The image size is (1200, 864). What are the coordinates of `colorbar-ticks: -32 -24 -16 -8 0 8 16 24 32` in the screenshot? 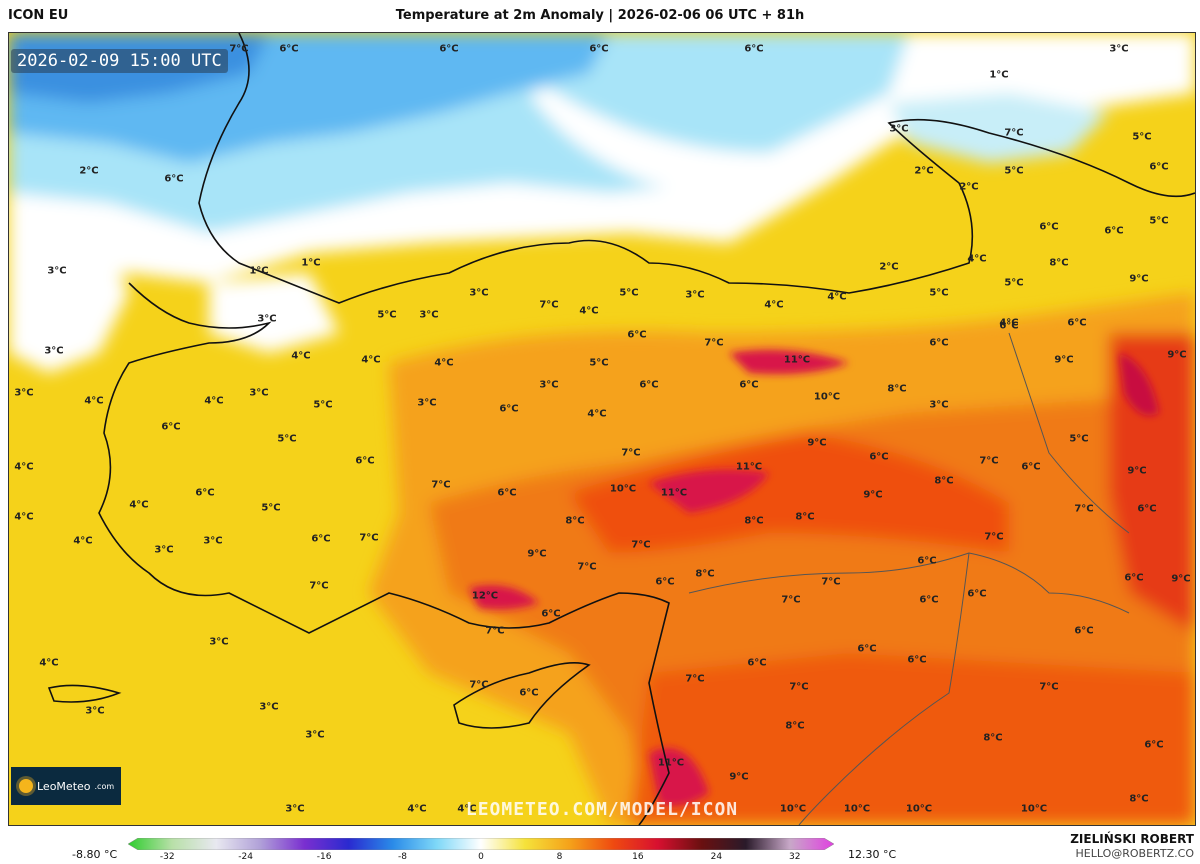 It's located at (481, 858).